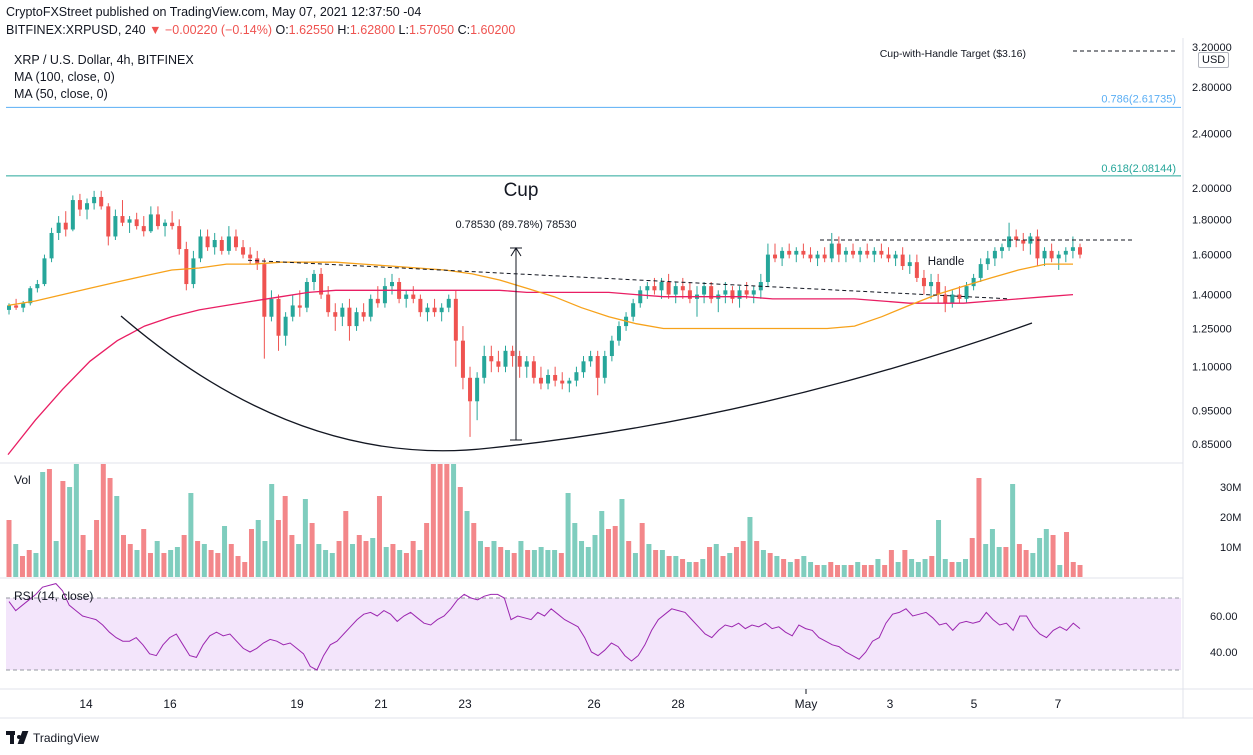 This screenshot has width=1253, height=755. Describe the element at coordinates (311, 30) in the screenshot. I see `open-value: 1.62550` at that location.